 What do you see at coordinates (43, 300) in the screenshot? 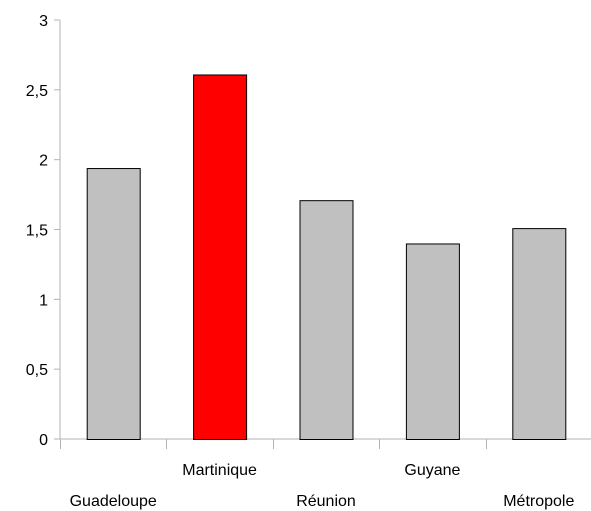
I see `y-tick-label: 1` at bounding box center [43, 300].